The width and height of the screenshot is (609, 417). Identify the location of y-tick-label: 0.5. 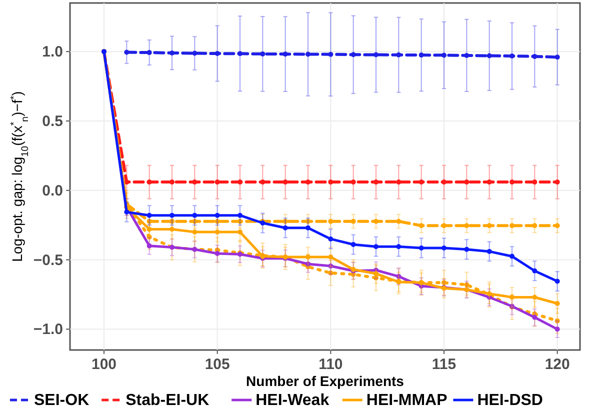
(52, 121).